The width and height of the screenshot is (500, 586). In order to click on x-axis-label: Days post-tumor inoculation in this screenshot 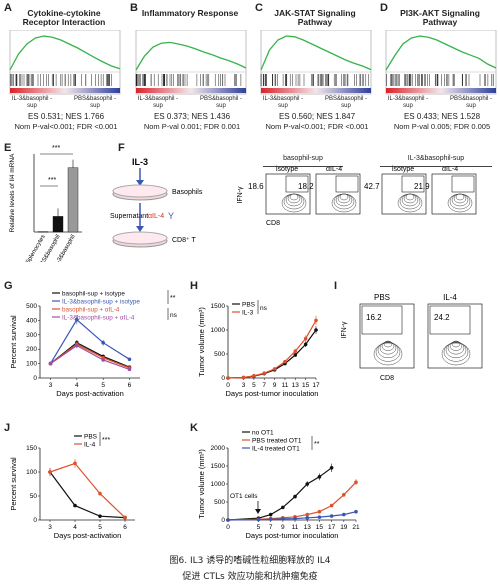, I will do `click(272, 393)`.